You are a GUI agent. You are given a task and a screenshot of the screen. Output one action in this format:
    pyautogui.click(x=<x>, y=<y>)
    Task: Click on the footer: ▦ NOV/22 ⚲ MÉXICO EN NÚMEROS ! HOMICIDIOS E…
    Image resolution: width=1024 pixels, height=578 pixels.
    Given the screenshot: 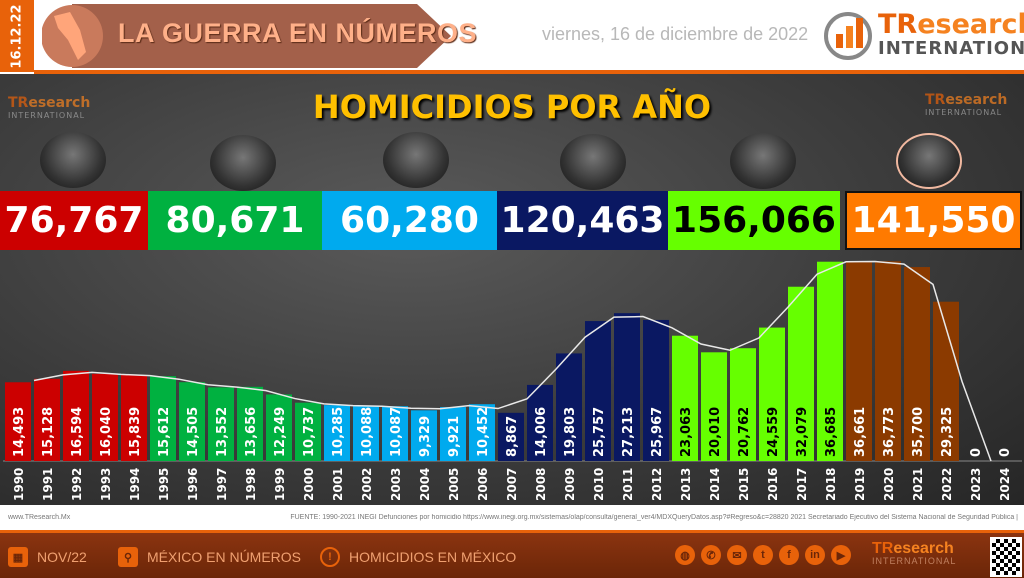 What is the action you would take?
    pyautogui.click(x=512, y=554)
    